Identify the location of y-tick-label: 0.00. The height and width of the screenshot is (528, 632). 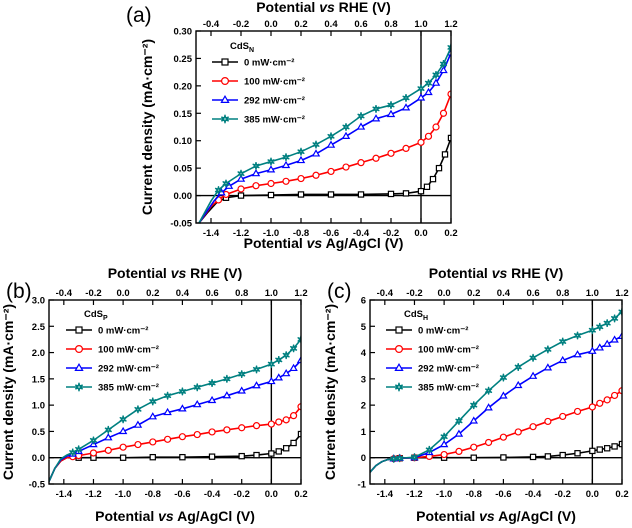
(183, 196).